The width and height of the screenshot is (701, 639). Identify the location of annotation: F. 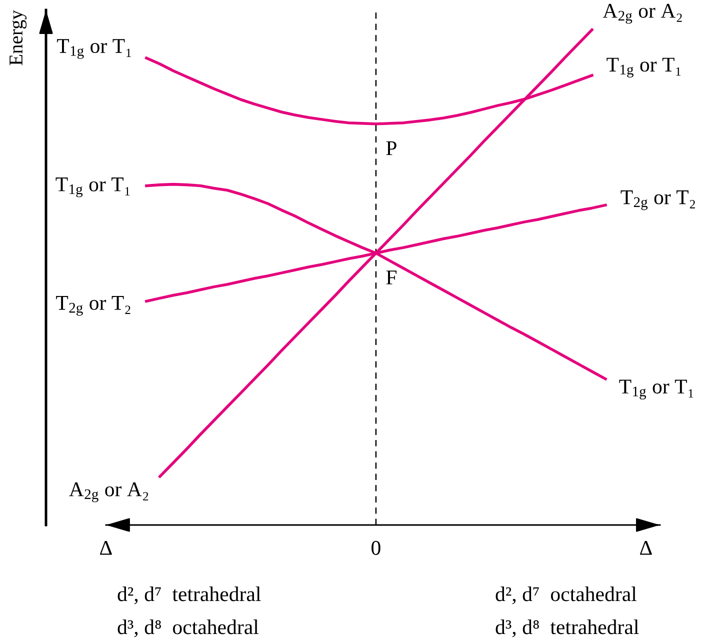
(391, 277).